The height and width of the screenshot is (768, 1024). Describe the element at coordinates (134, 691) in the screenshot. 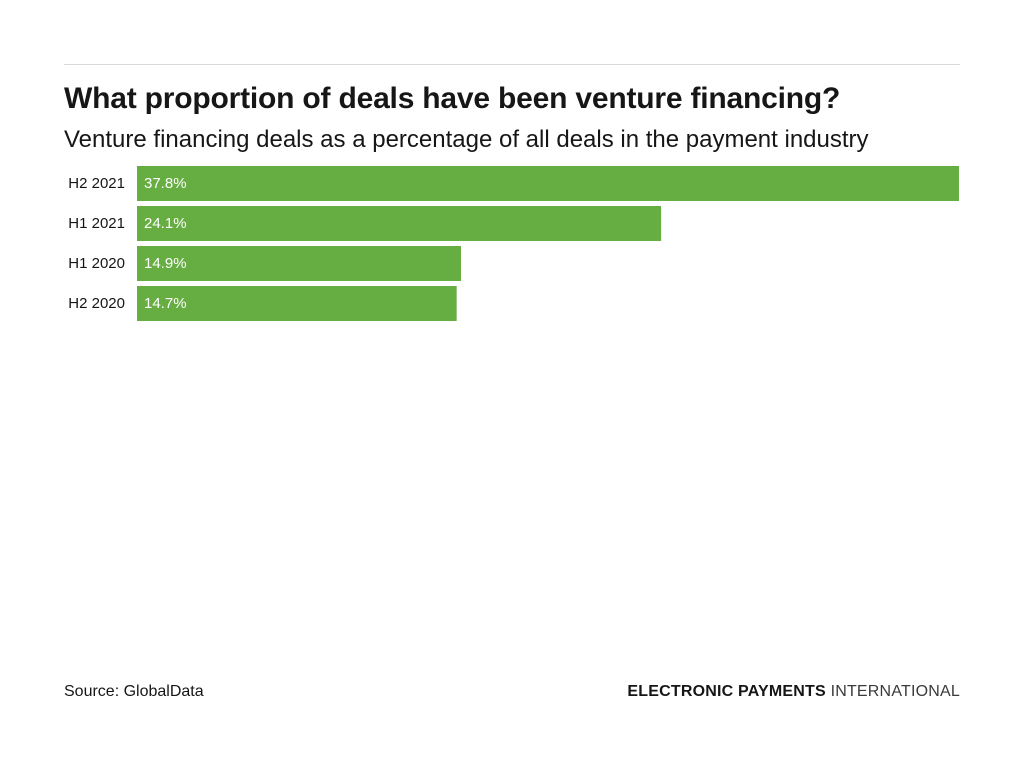

I see `source-note: Source: GlobalData` at that location.